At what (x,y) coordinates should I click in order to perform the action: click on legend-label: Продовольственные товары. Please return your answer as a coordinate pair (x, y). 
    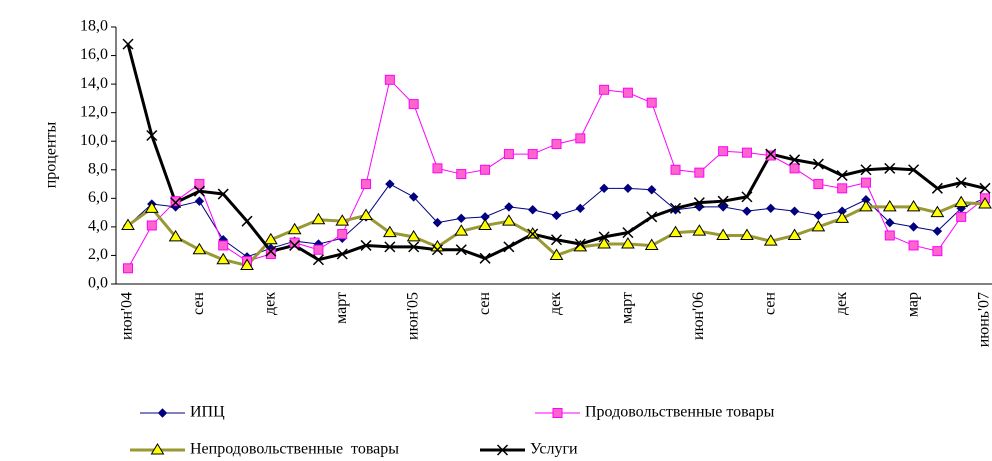
    Looking at the image, I should click on (680, 412).